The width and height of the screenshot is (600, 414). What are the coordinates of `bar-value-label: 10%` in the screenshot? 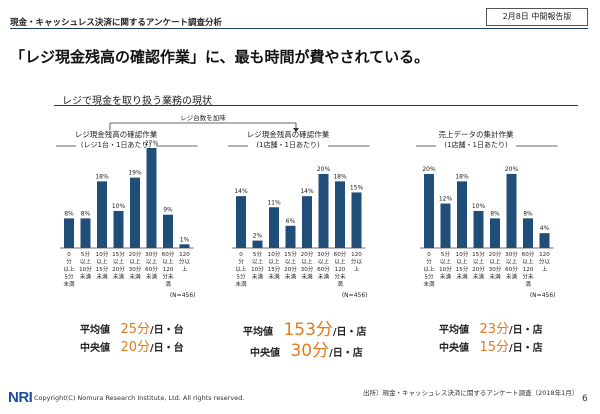 It's located at (119, 206).